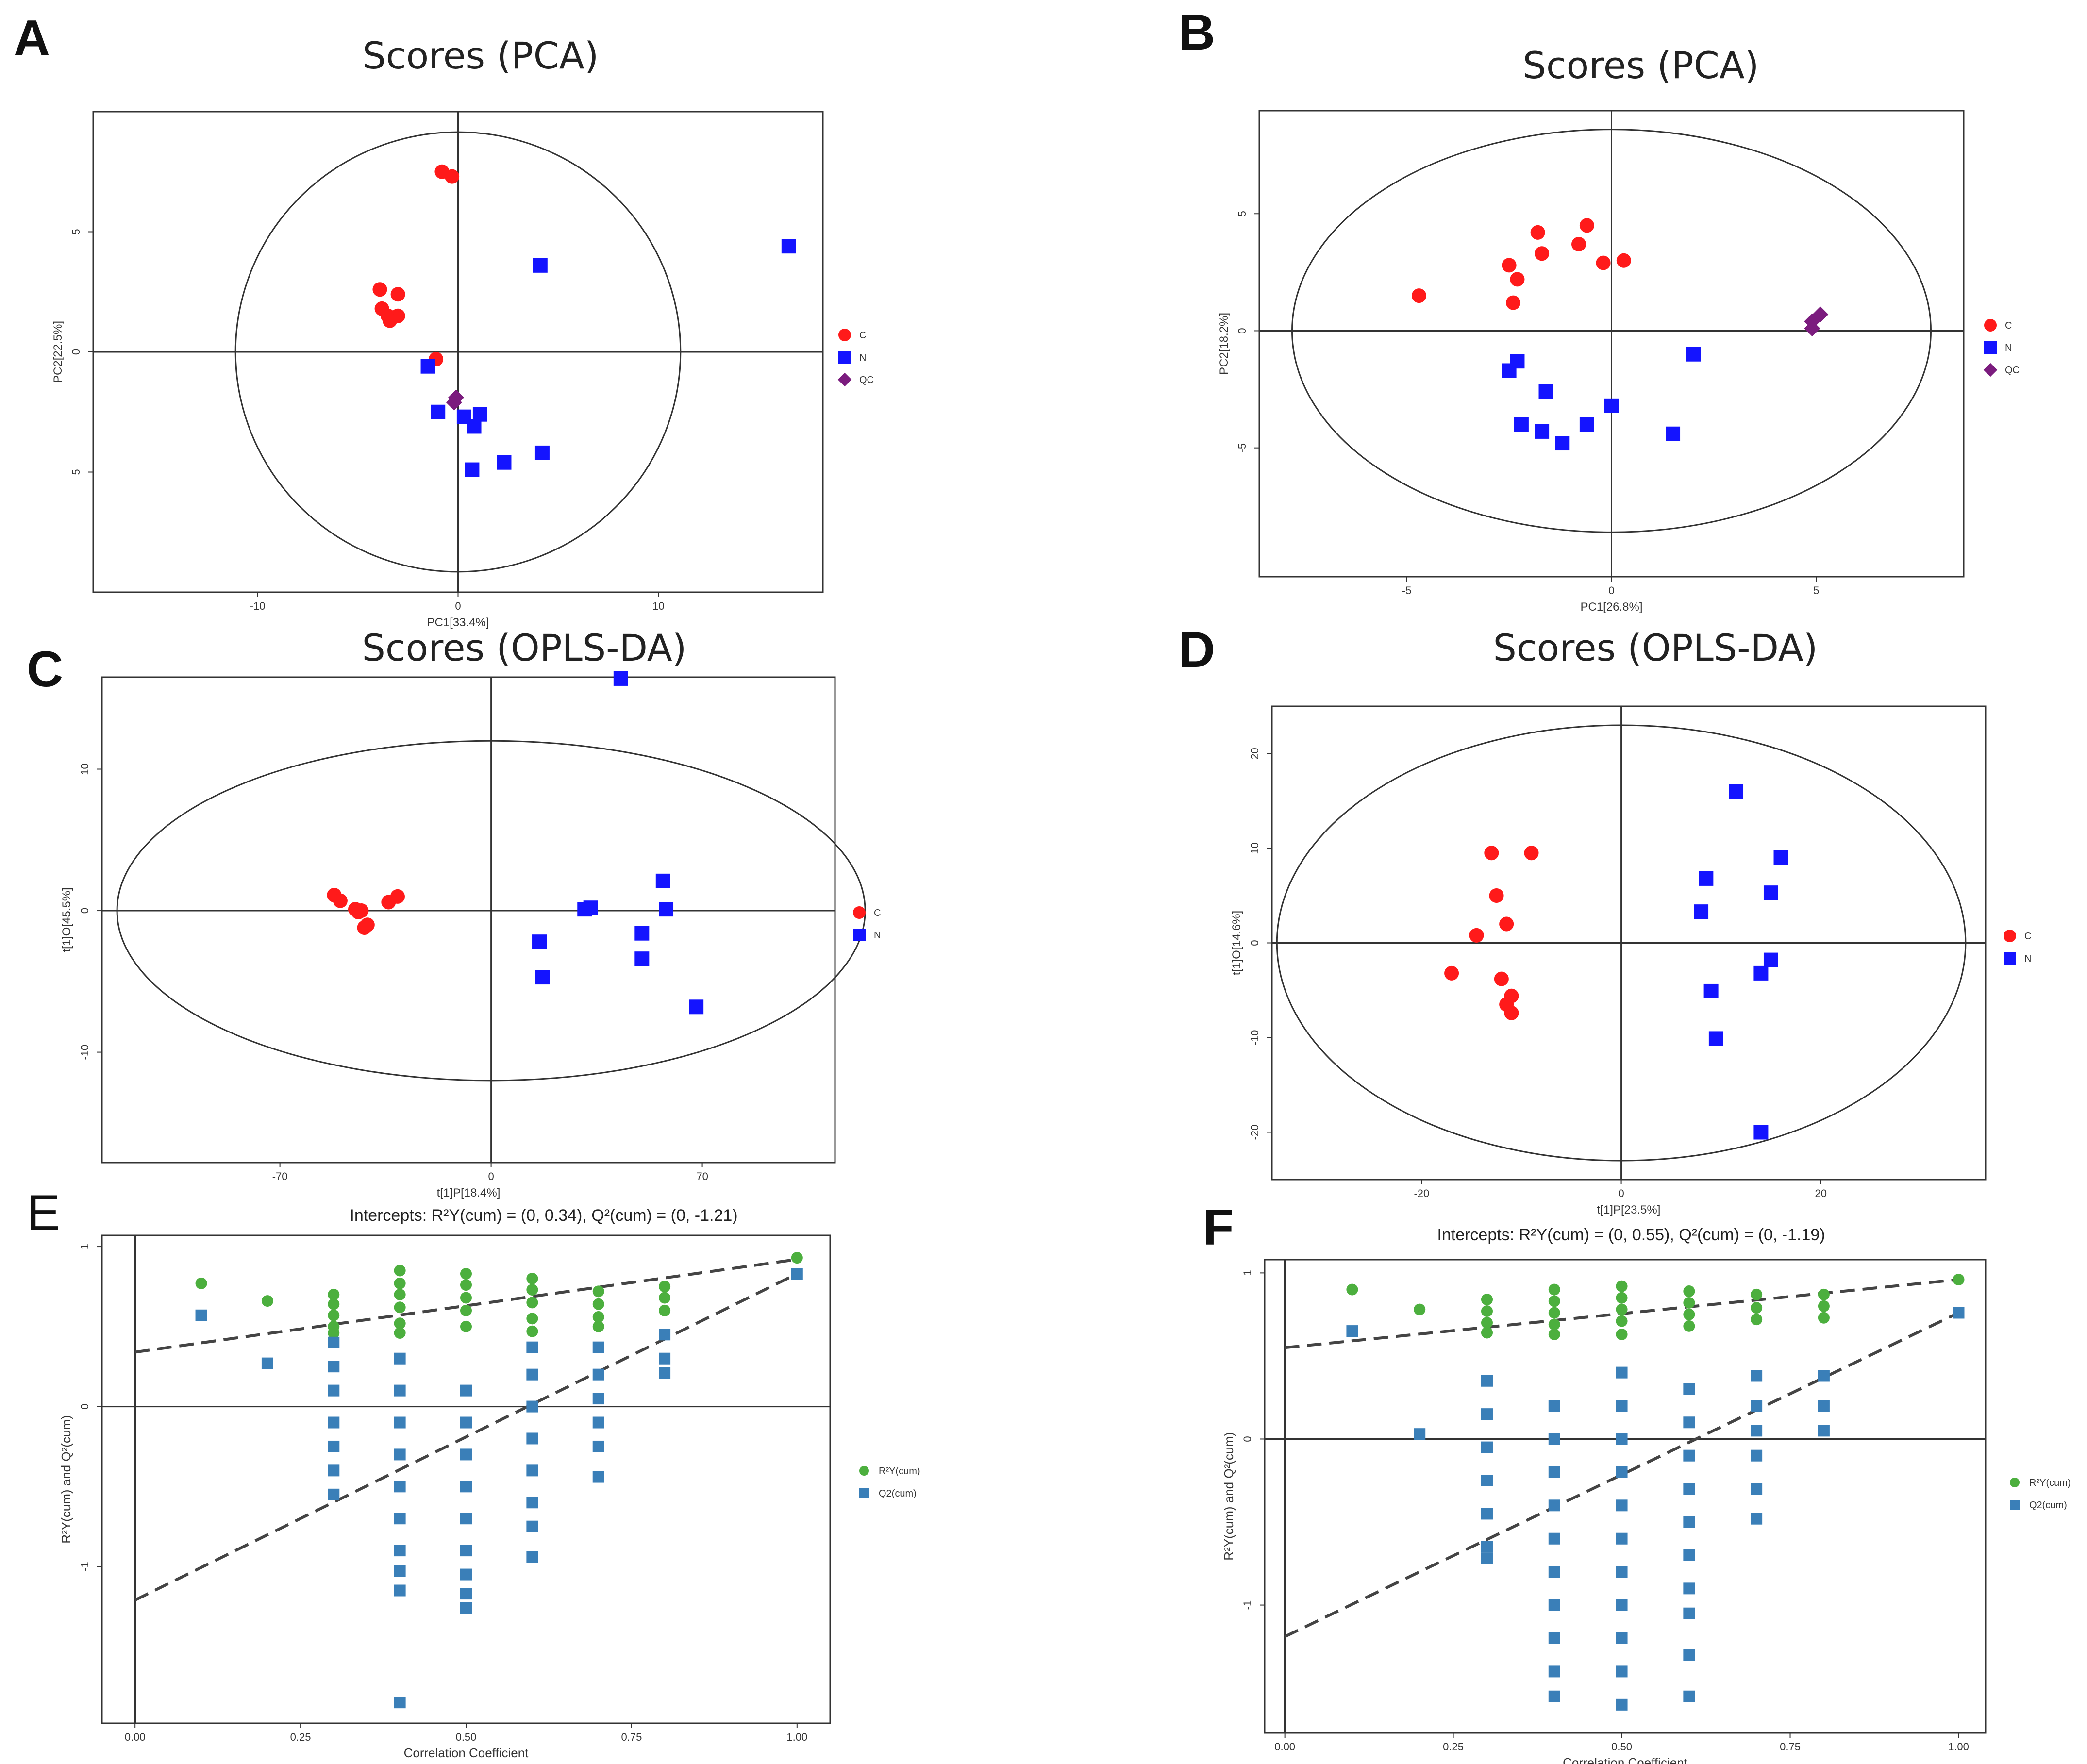  Describe the element at coordinates (1247, 1605) in the screenshot. I see `y-tick-label: -1` at that location.